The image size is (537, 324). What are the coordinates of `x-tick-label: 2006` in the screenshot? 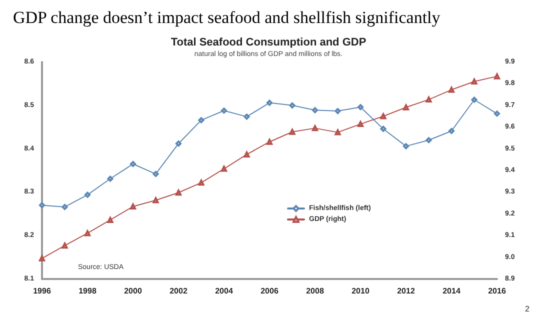 It's located at (269, 291).